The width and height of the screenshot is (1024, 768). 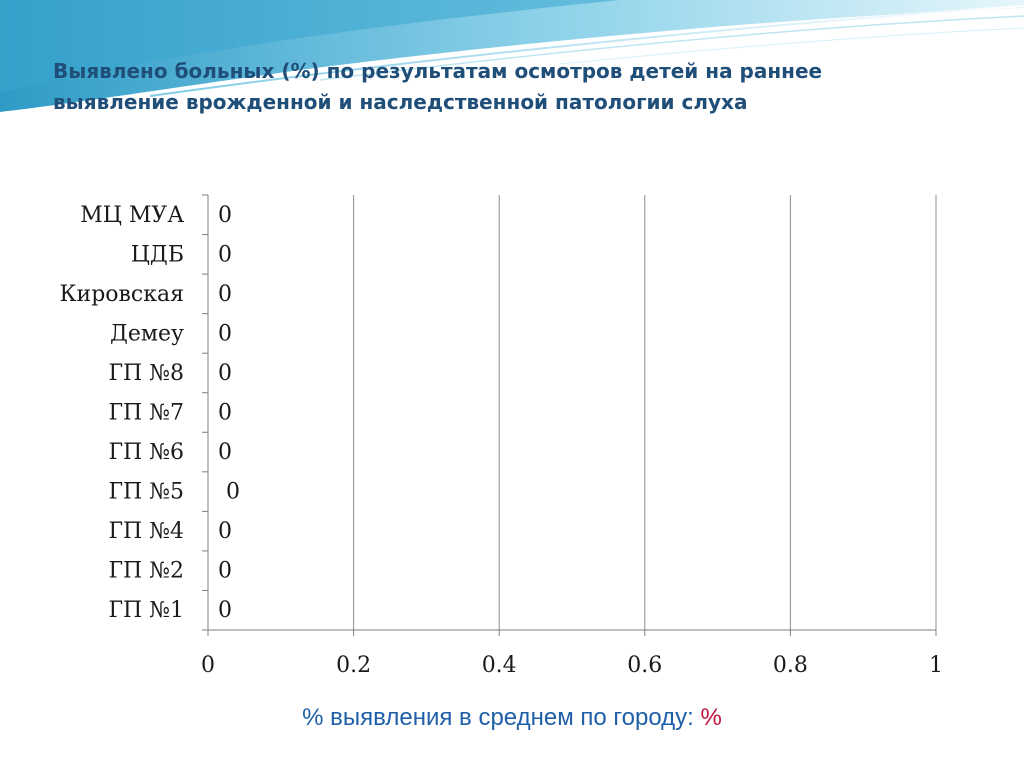 I want to click on category-label: ГП №6, so click(x=146, y=452).